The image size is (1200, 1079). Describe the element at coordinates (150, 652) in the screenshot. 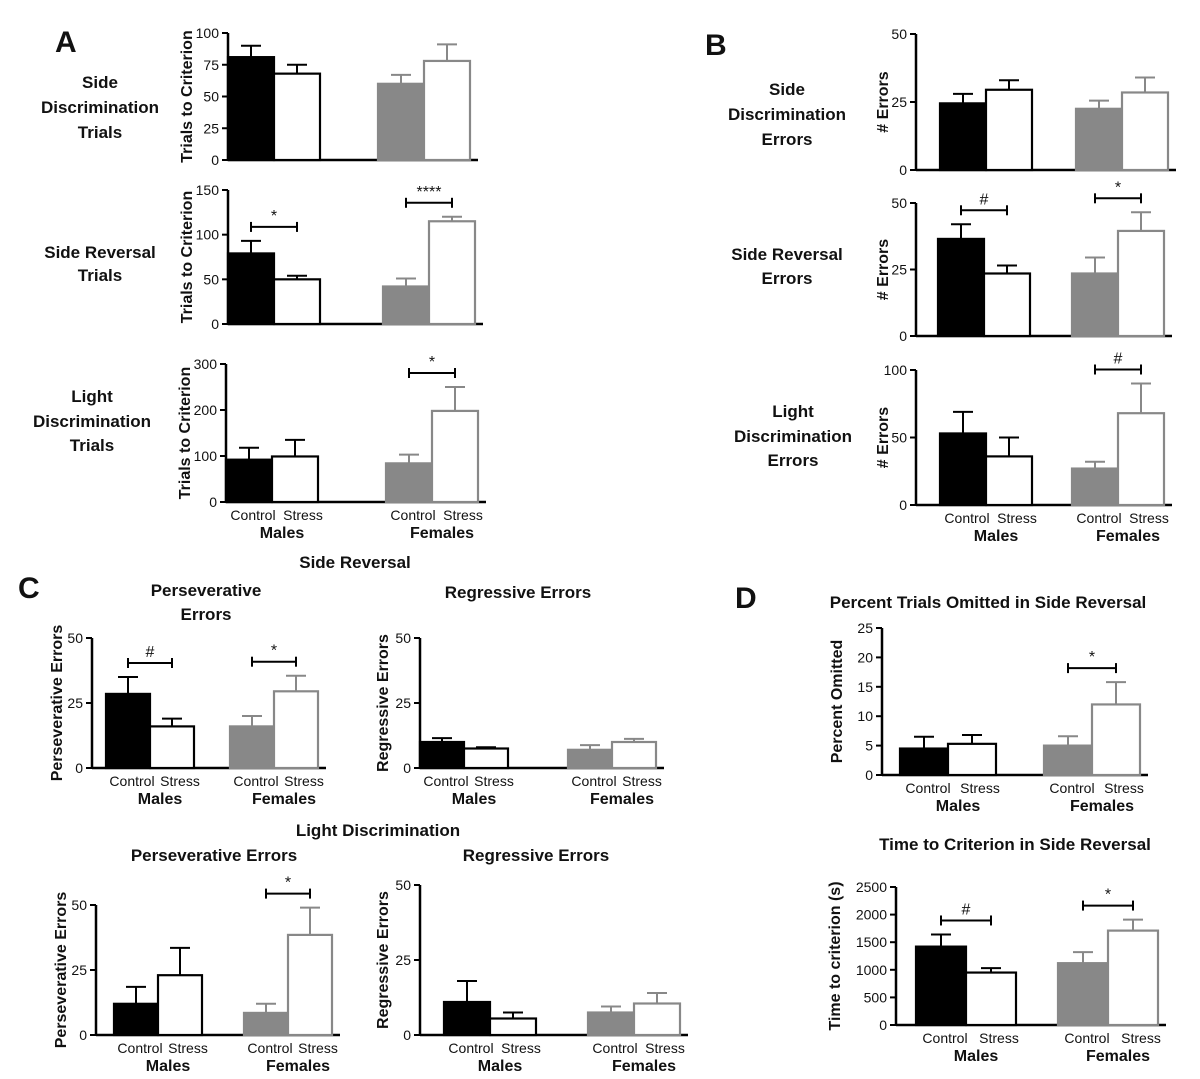

I see `significance-label: #` at that location.